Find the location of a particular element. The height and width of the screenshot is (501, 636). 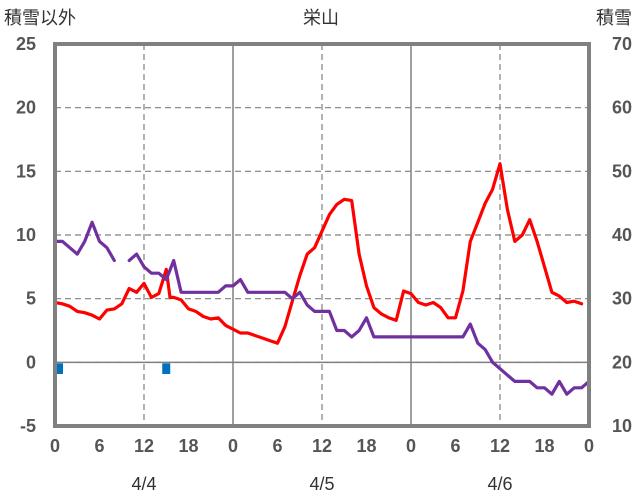

y-right-tick-label: 60 is located at coordinates (622, 108).